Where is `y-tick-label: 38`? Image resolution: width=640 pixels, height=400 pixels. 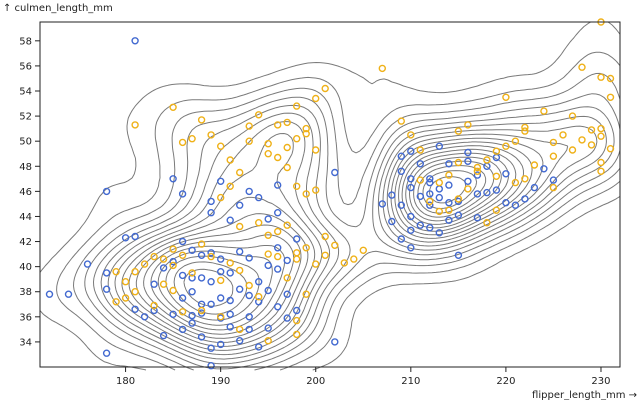 y-tick-label: 38 is located at coordinates (25, 292).